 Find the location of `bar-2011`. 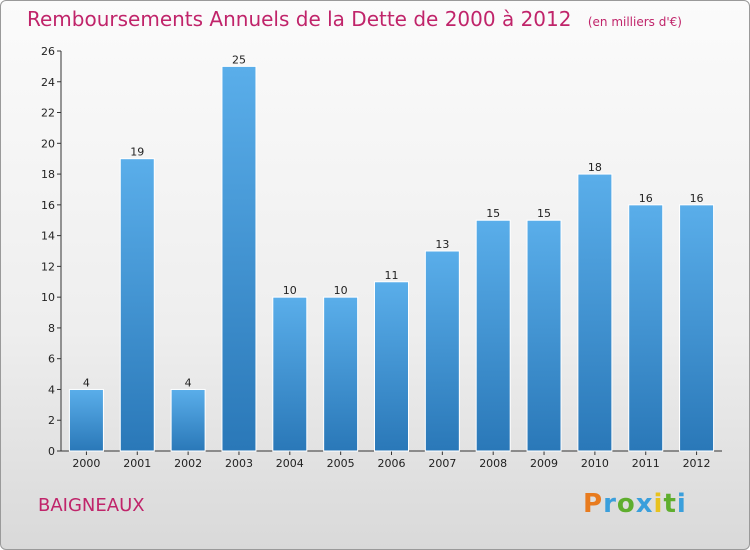

bar-2011 is located at coordinates (646, 328).